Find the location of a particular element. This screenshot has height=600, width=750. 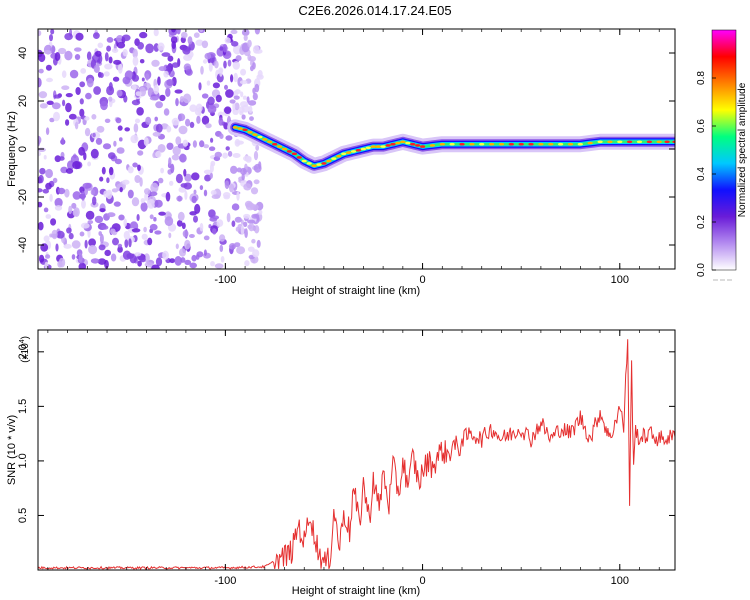

x-tick-label: 100 is located at coordinates (620, 280).